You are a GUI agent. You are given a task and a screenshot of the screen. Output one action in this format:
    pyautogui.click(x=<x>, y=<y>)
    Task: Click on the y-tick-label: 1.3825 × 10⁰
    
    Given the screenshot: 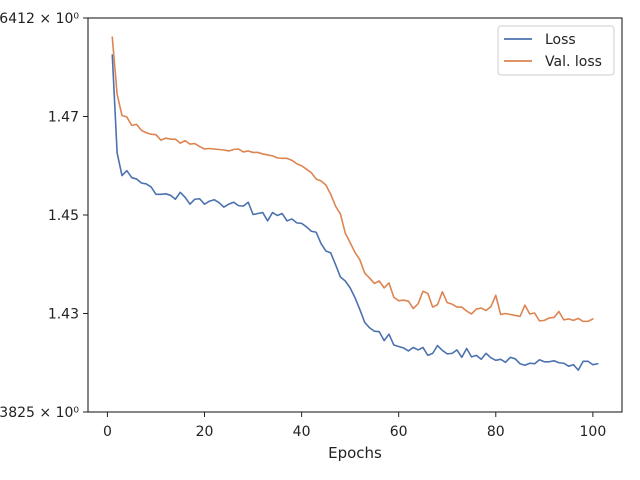 What is the action you would take?
    pyautogui.click(x=39, y=413)
    